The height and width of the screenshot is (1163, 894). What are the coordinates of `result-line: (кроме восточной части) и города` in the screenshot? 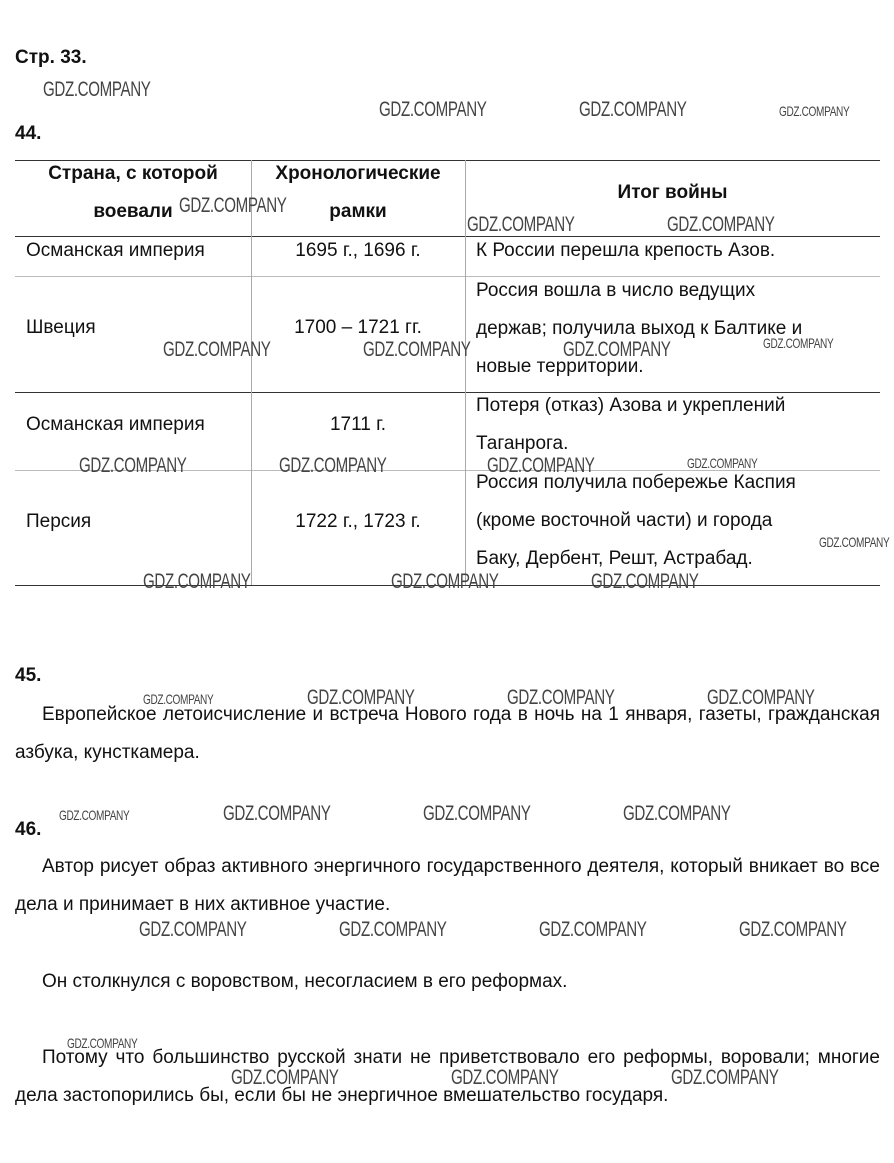 It's located at (624, 520).